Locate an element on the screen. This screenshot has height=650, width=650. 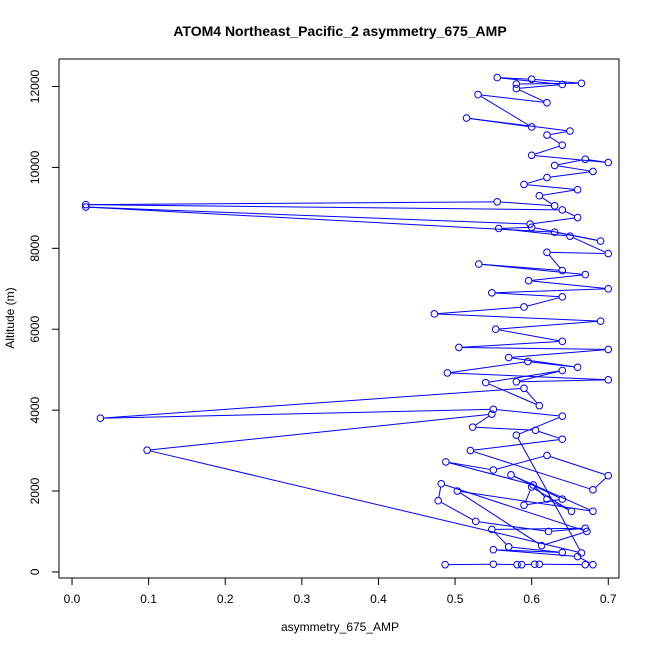
y-tick-label: 8000 is located at coordinates (35, 248).